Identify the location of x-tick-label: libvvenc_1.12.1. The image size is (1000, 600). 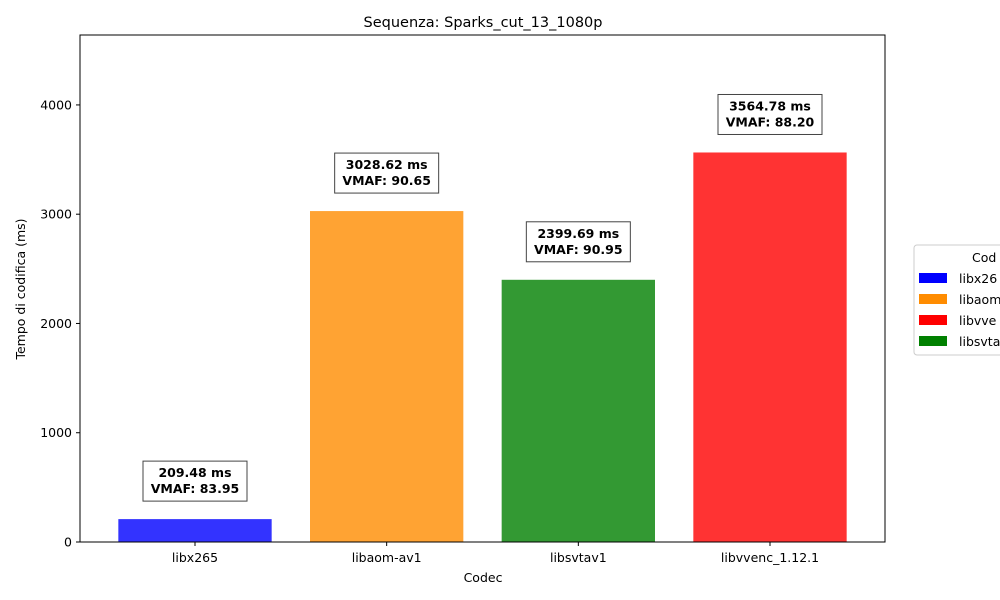
(770, 557).